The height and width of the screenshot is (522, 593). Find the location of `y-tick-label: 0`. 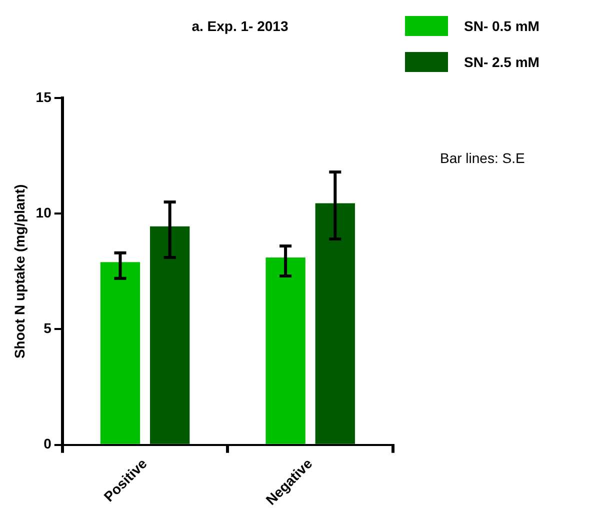

y-tick-label: 0 is located at coordinates (48, 444).